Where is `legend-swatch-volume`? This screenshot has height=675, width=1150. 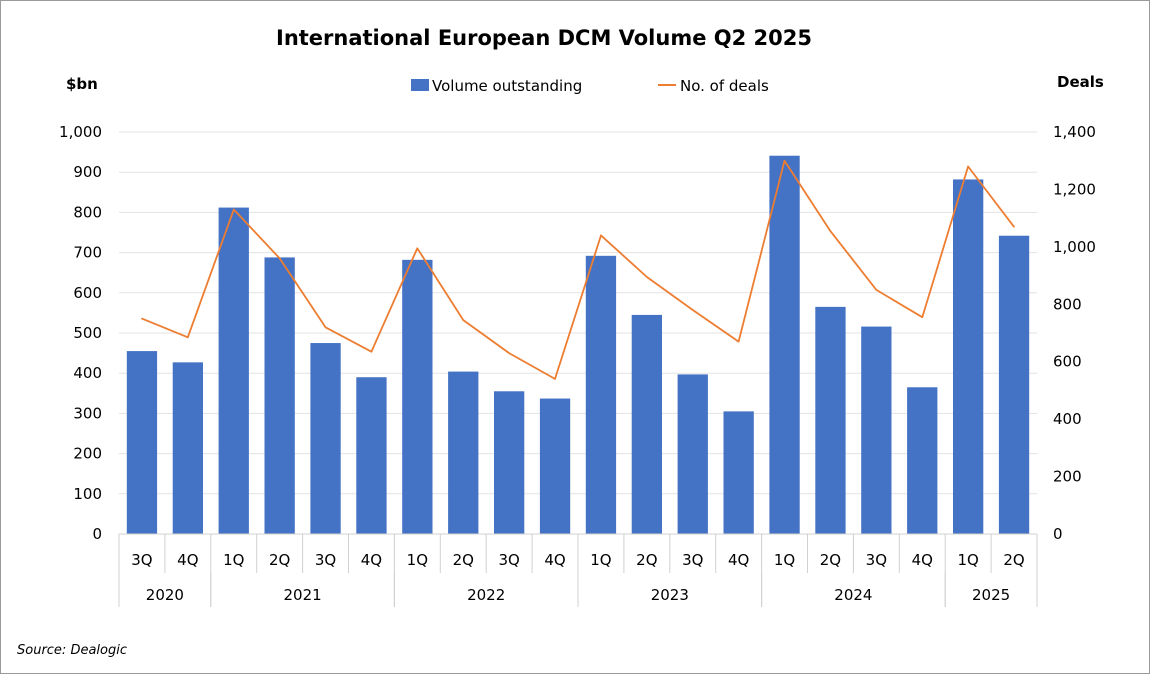 legend-swatch-volume is located at coordinates (420, 85).